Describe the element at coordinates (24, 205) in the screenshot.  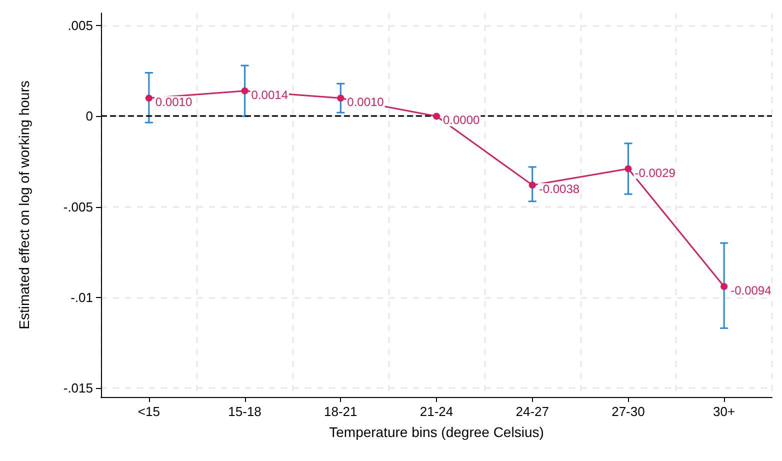
I see `y-axis-title: Estimated effect on log of working hours` at that location.